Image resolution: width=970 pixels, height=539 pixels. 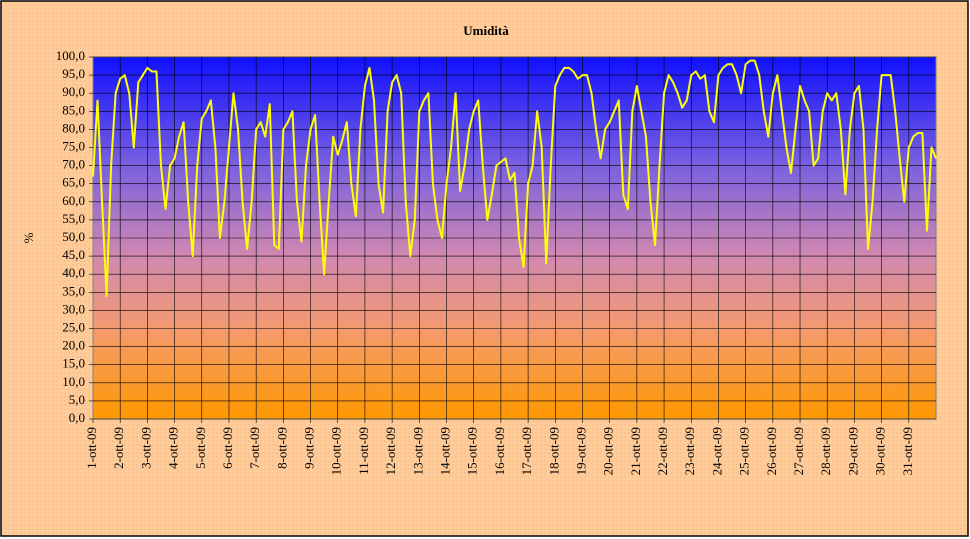 What do you see at coordinates (227, 448) in the screenshot?
I see `x-tick-label: 6-ott-09` at bounding box center [227, 448].